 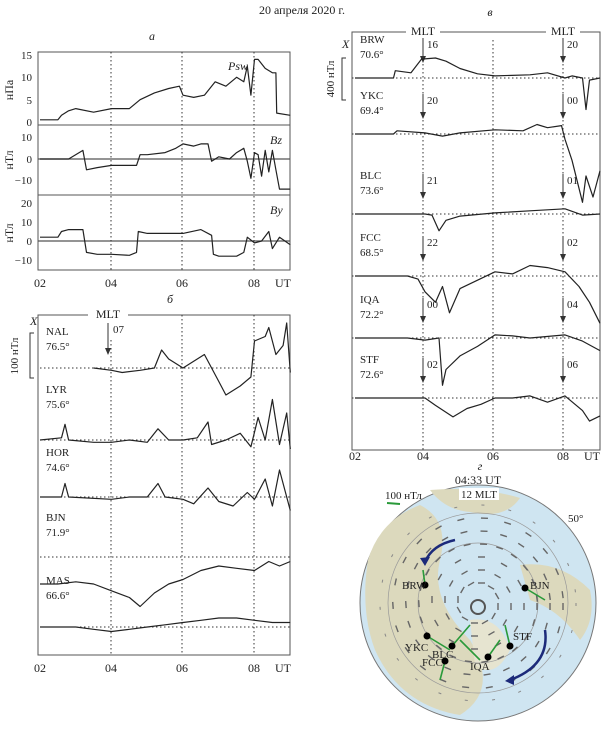 I want to click on by-label: By, so click(x=276, y=210).